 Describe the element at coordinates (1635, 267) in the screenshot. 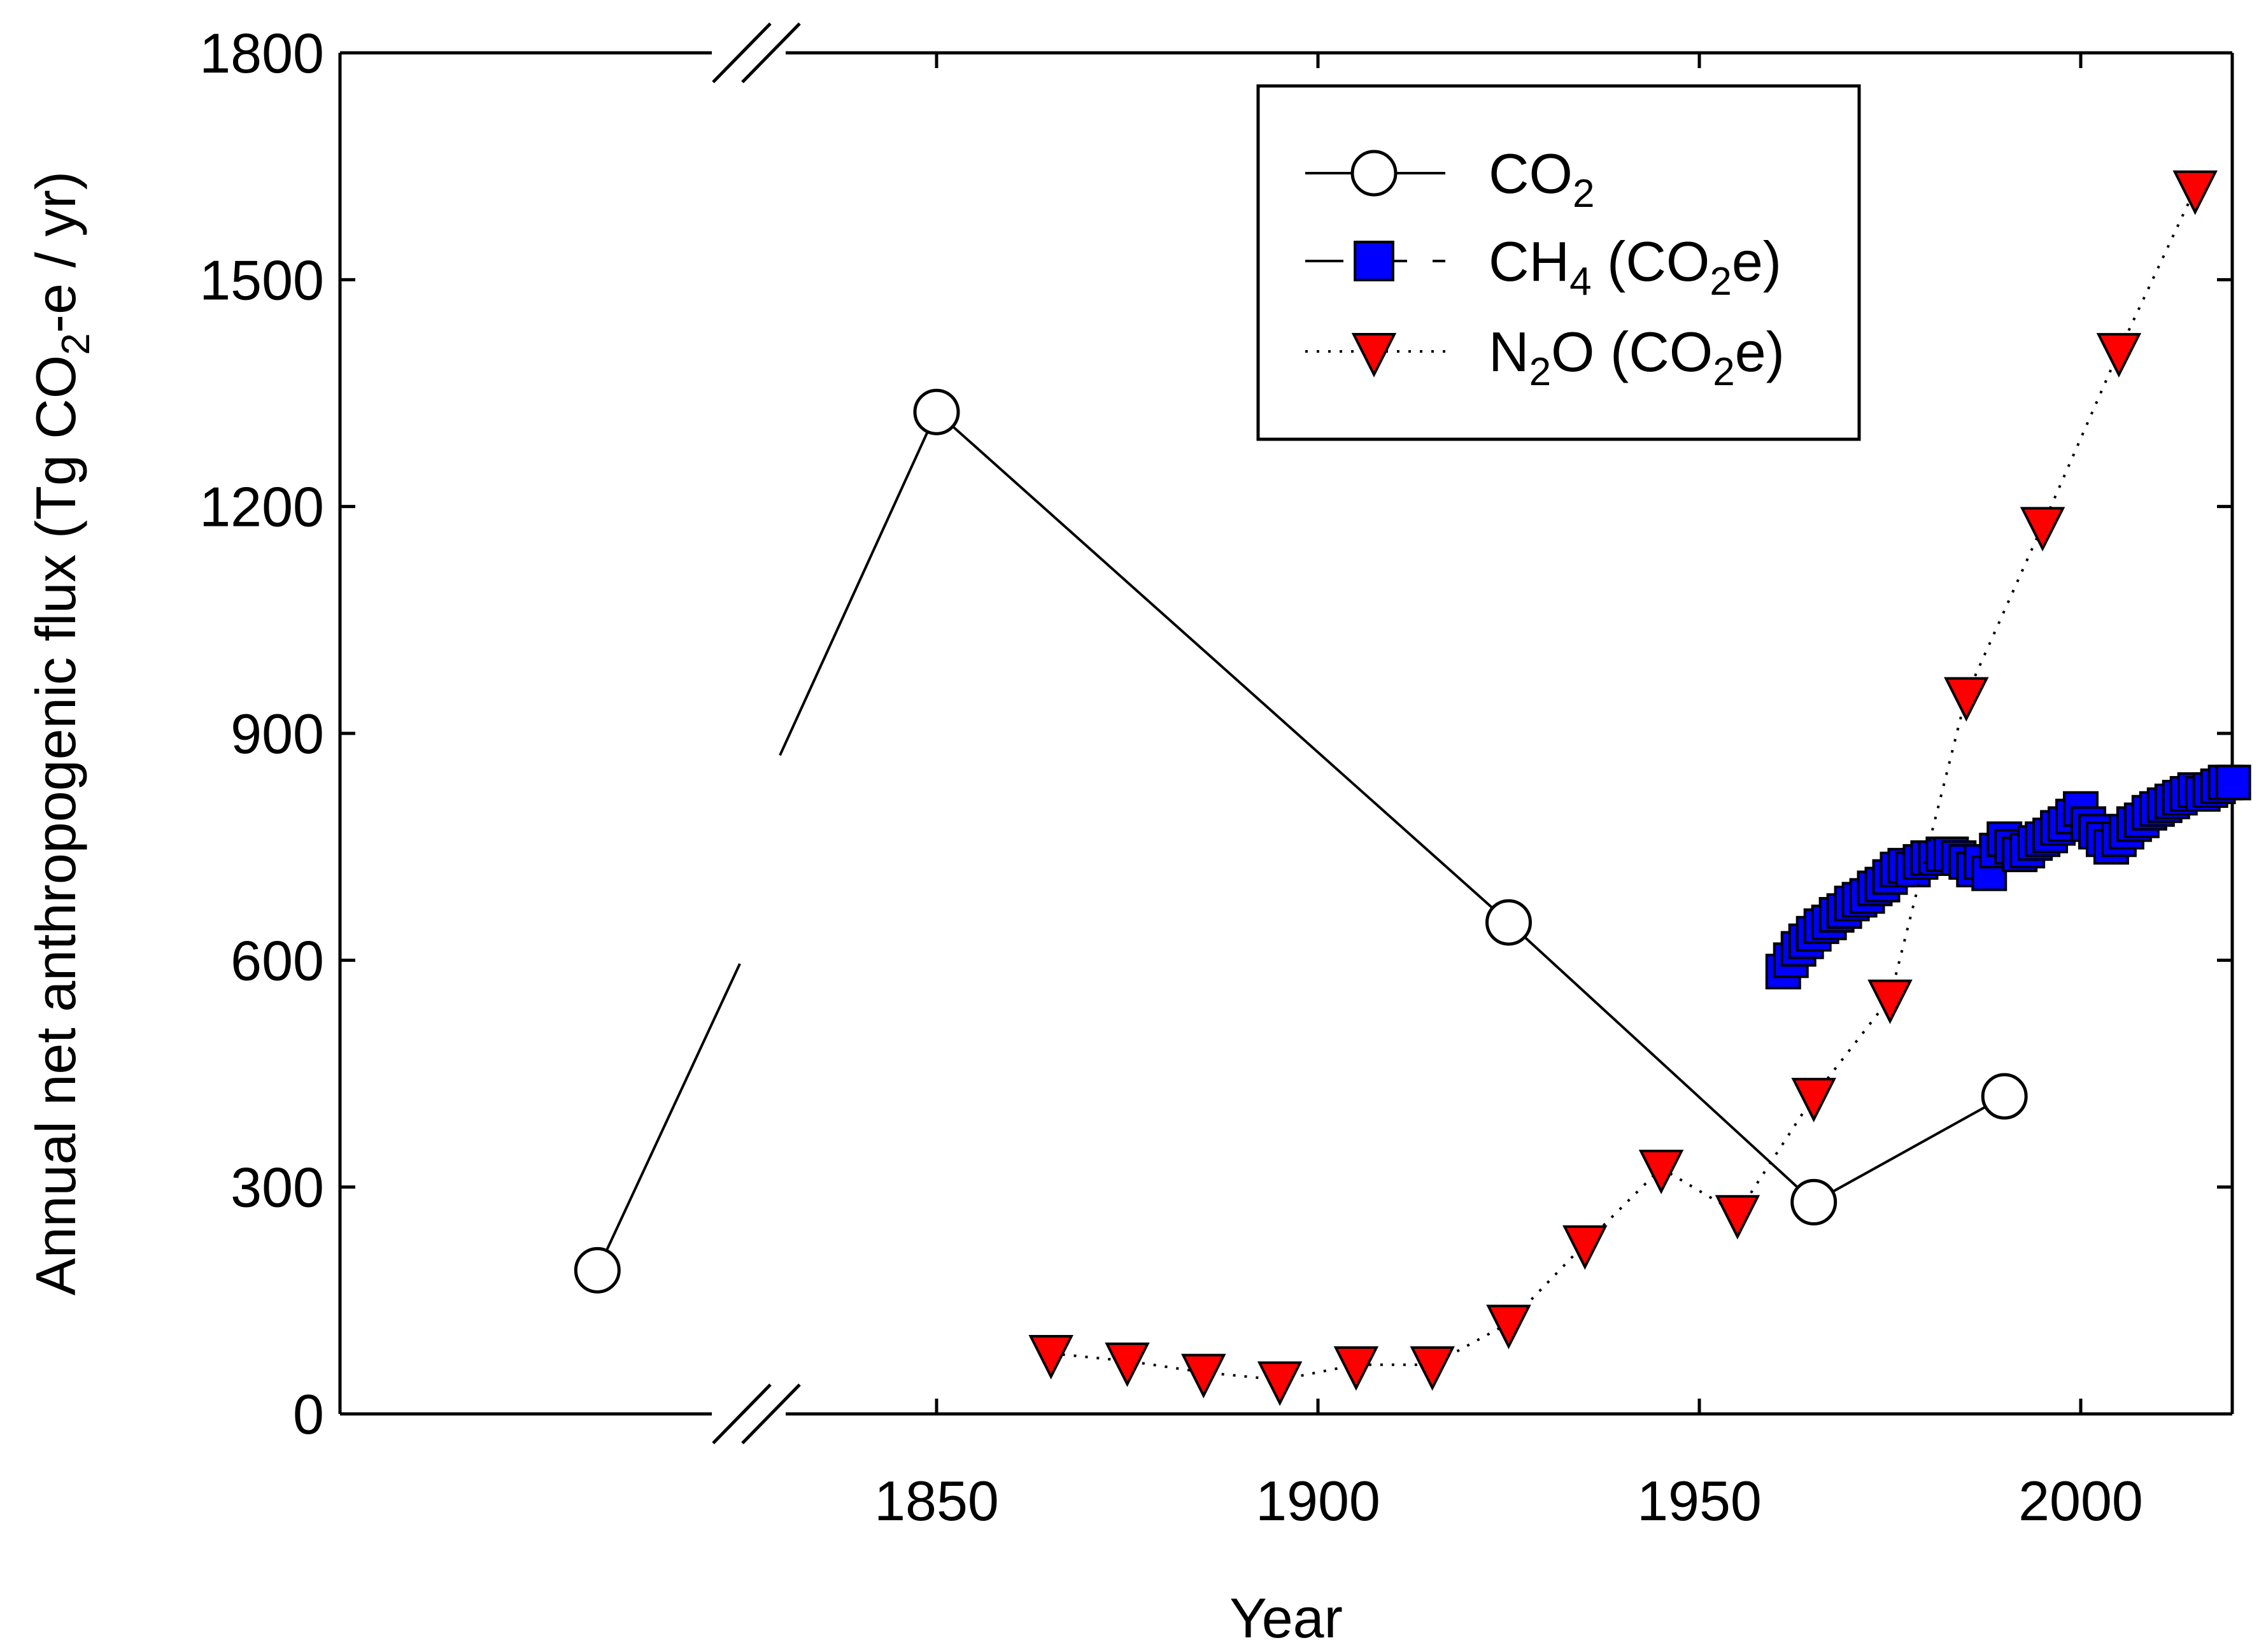

I see `legend-label: CH4 (CO2e)` at that location.